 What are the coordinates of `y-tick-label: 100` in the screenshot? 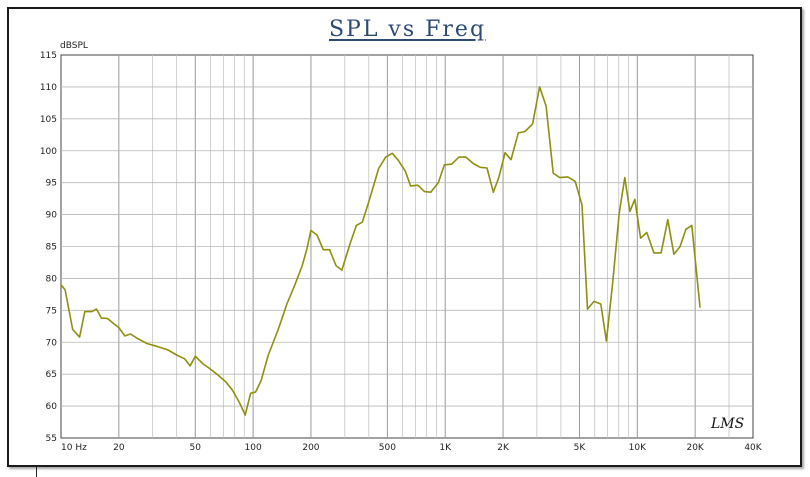 It's located at (48, 152).